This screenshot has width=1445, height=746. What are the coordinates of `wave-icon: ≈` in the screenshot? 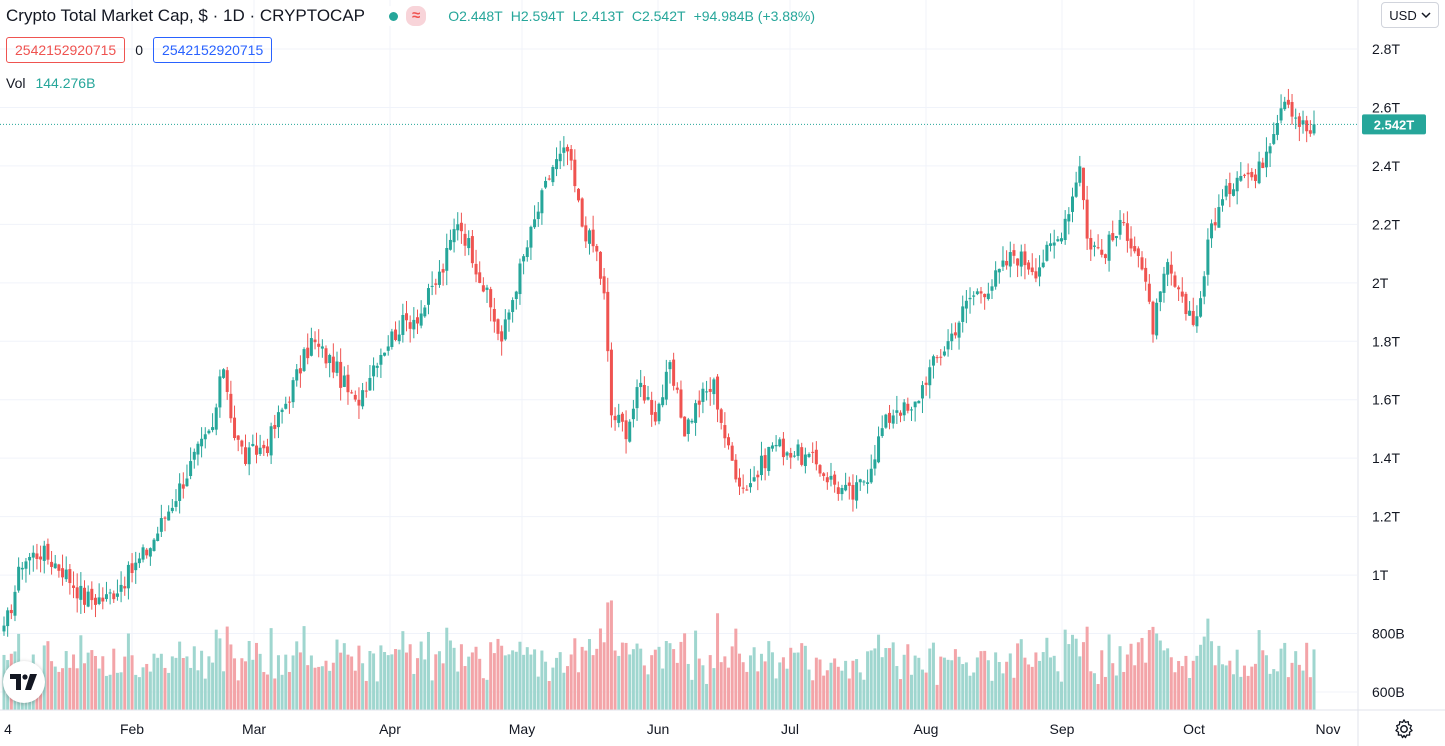 It's located at (416, 16).